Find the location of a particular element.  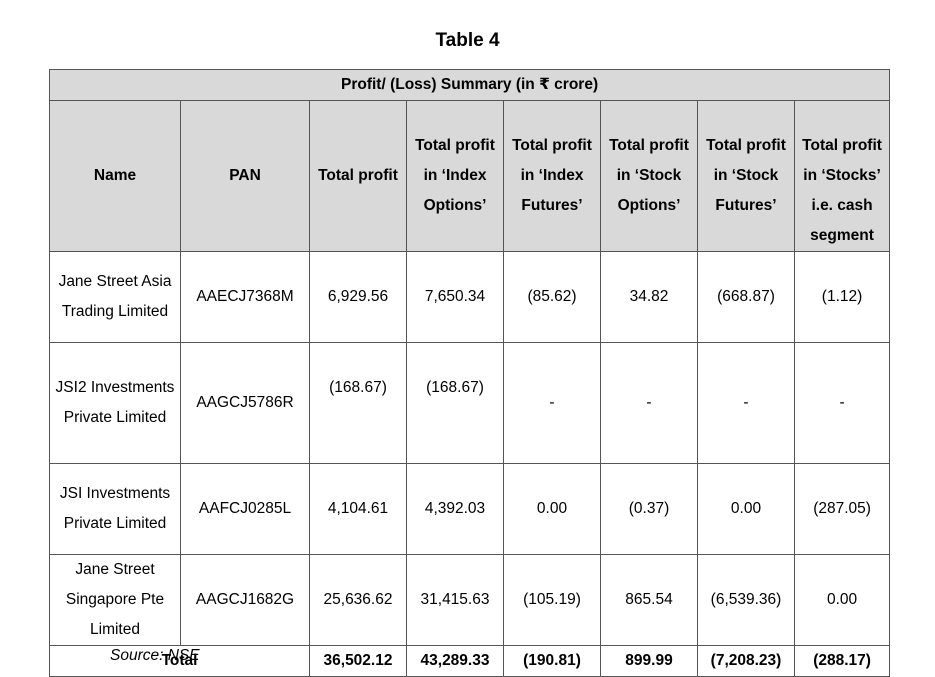

total-value: (7,208.23) is located at coordinates (746, 661).